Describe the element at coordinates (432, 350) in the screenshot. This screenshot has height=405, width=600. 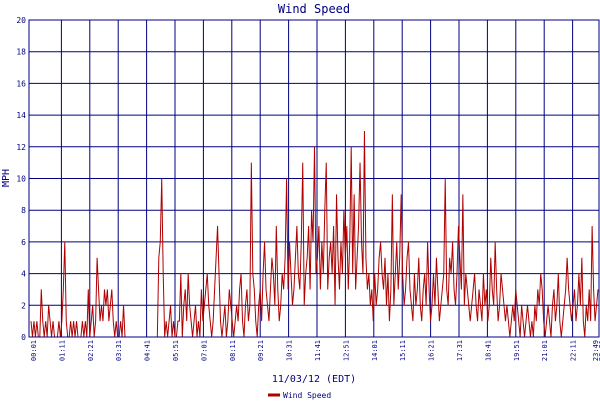
I see `x-tick-label: 16:21` at that location.